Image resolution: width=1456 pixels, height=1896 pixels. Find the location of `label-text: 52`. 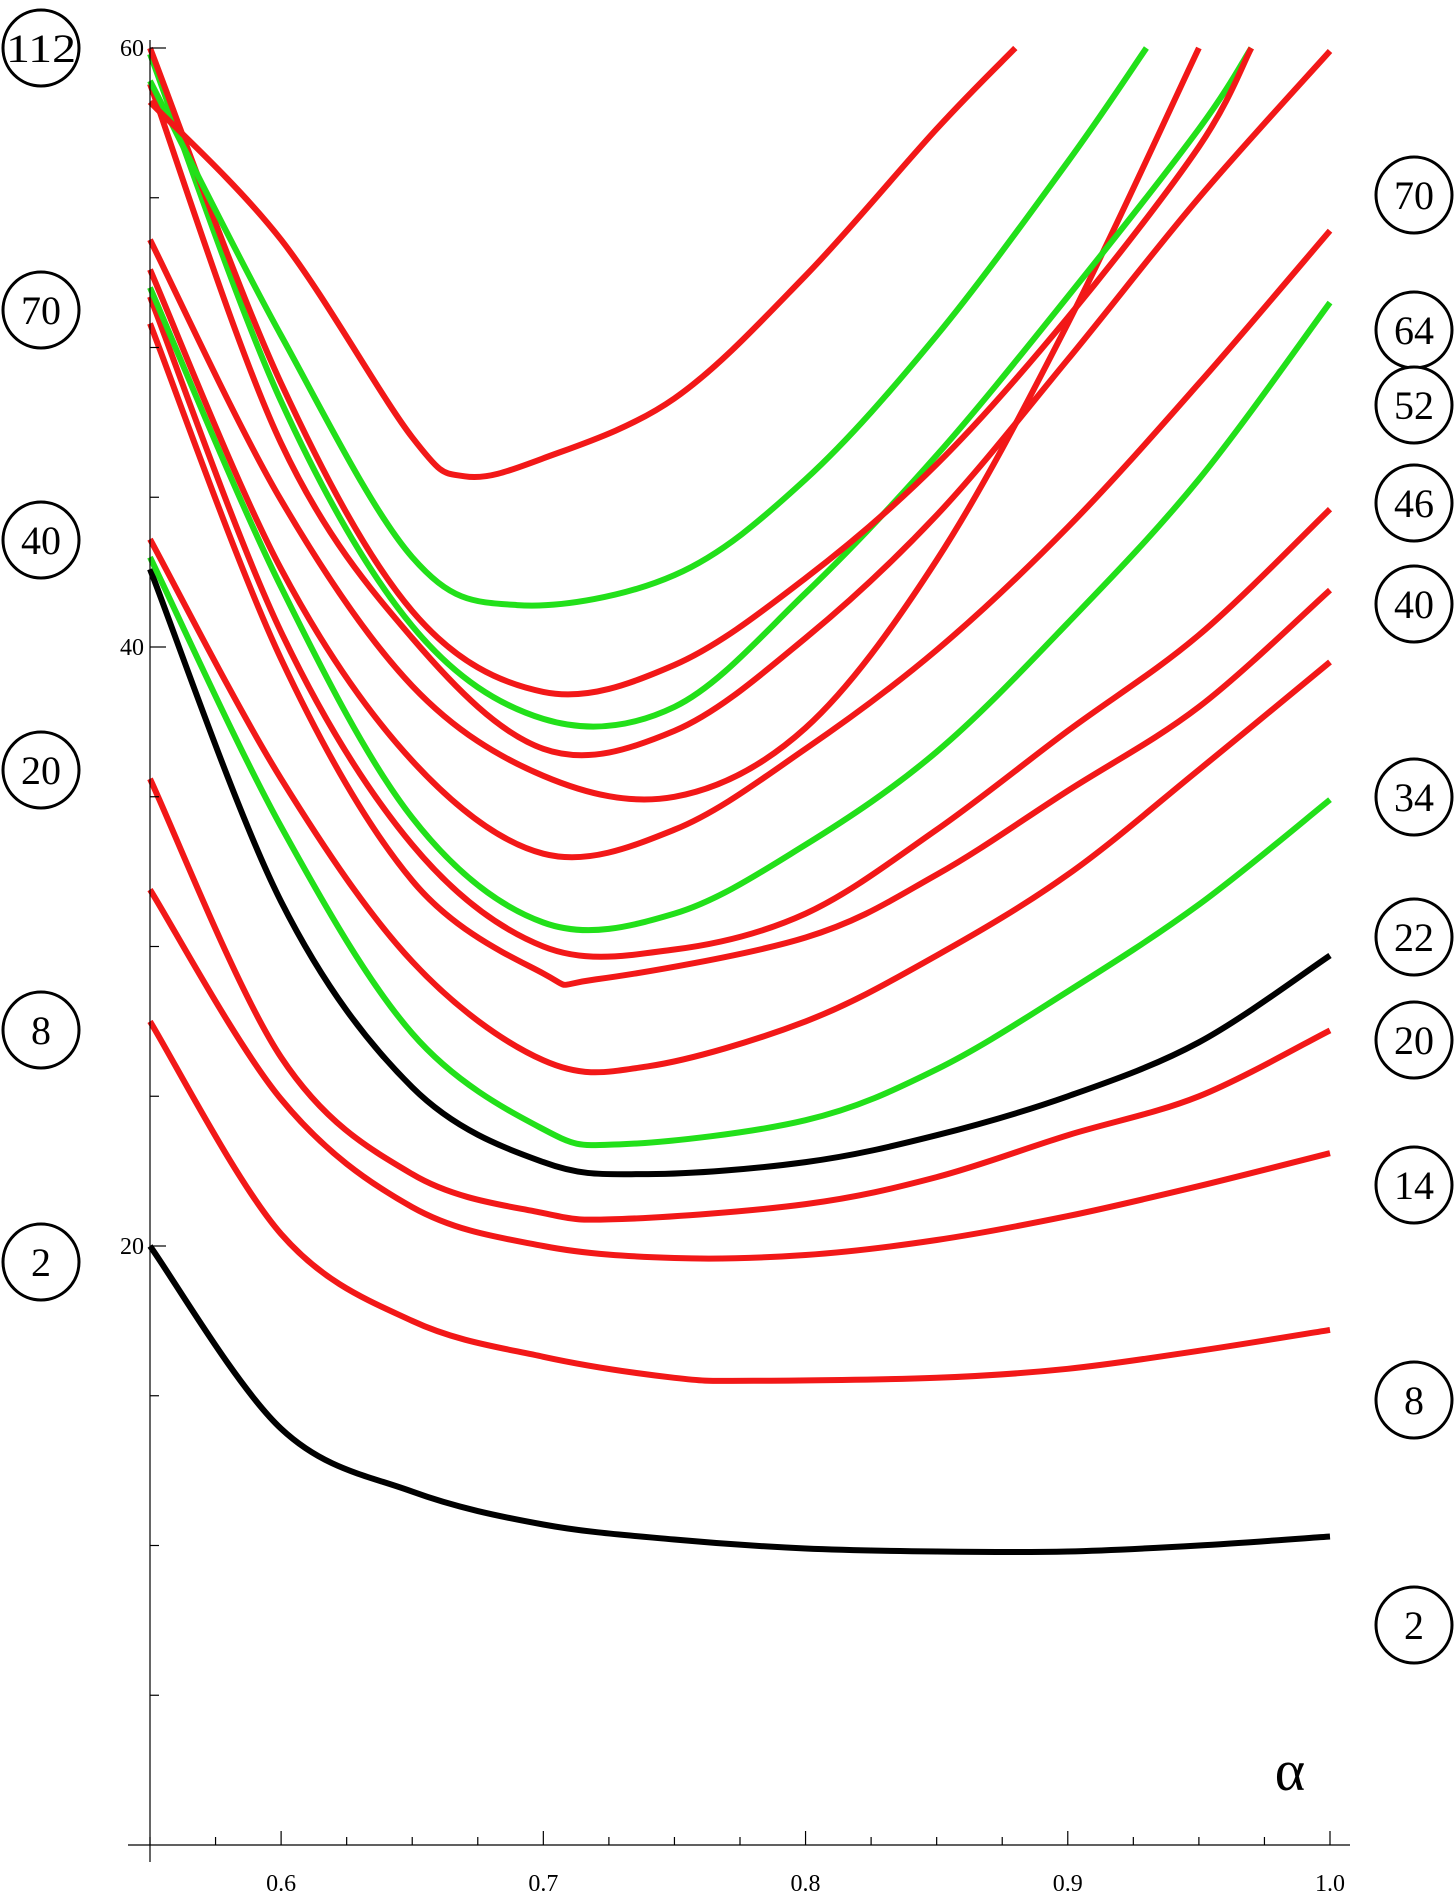

label-text: 52 is located at coordinates (1414, 405).